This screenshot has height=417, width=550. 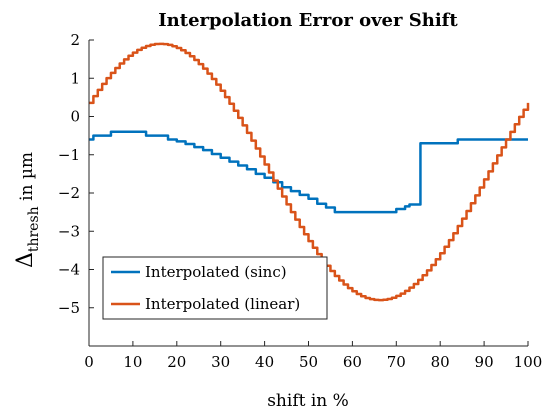 I want to click on x-tick-label: 70, so click(x=396, y=362).